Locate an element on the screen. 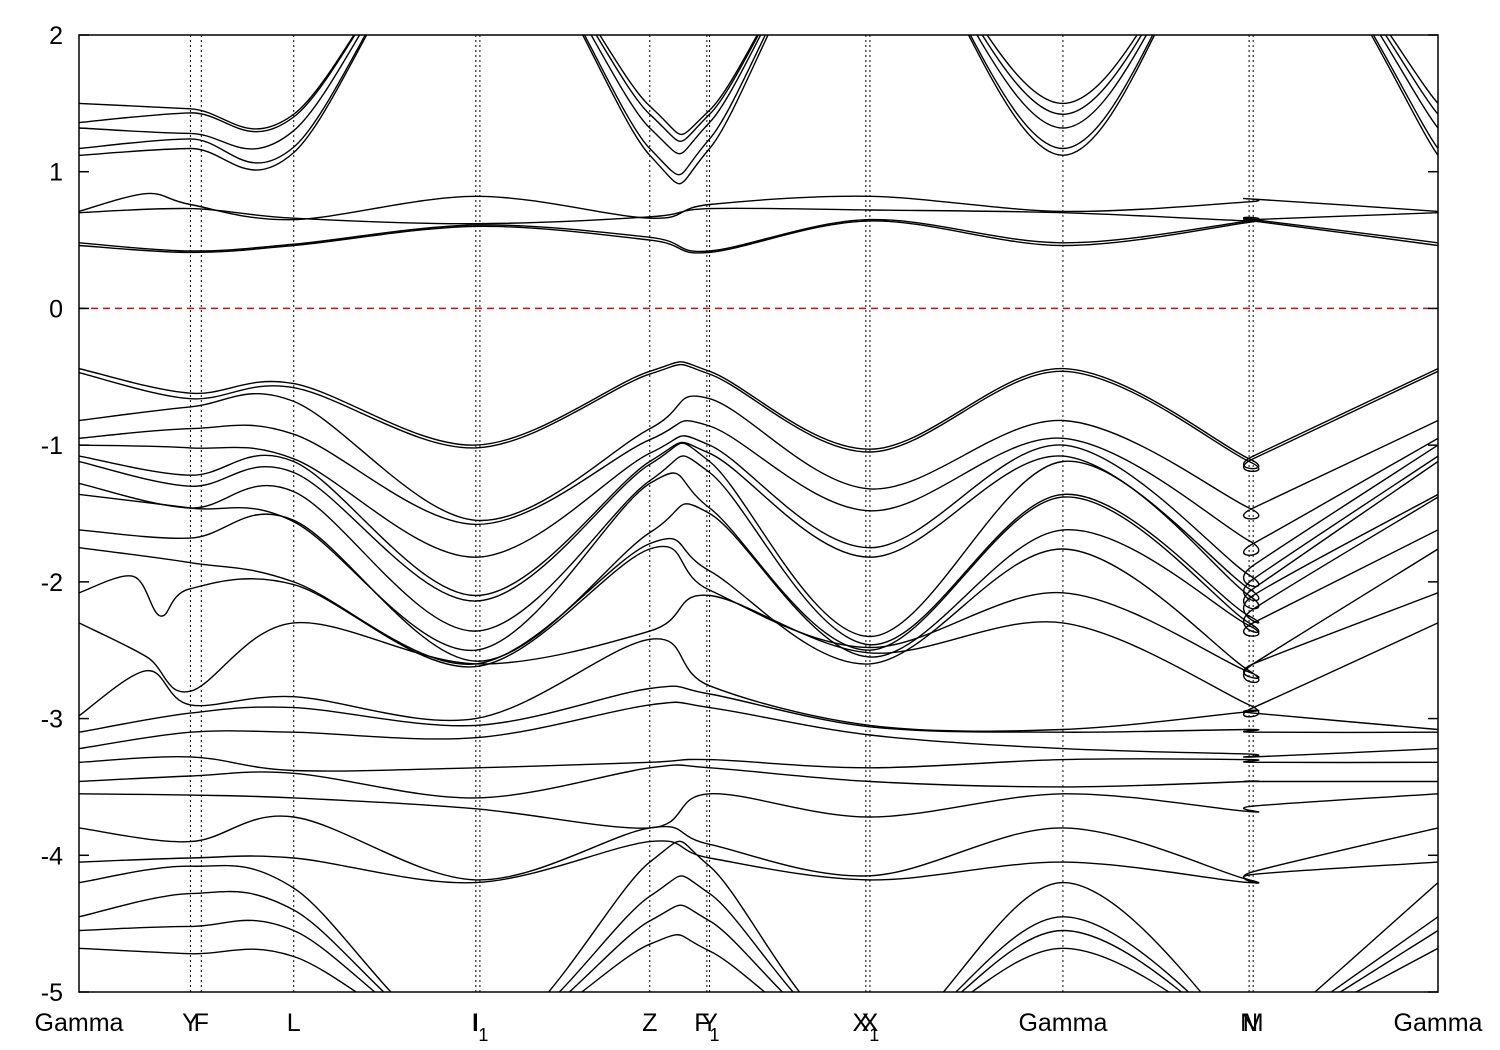 Image resolution: width=1500 pixels, height=1050 pixels. y-tick-label-5: -3 is located at coordinates (52, 720).